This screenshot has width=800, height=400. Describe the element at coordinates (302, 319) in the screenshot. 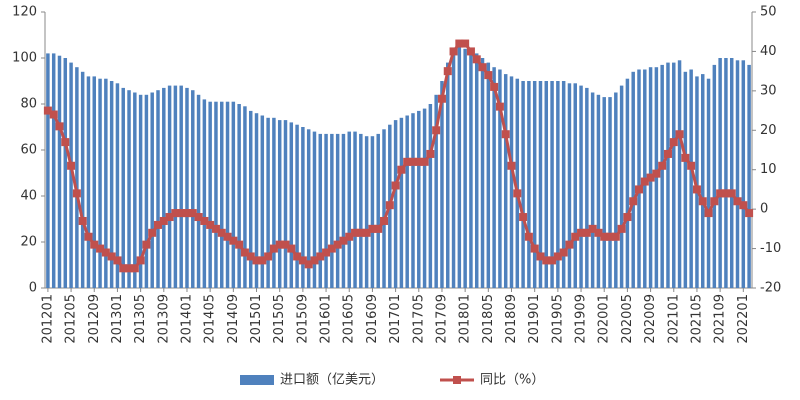

I see `x-tick-label: 201509` at that location.